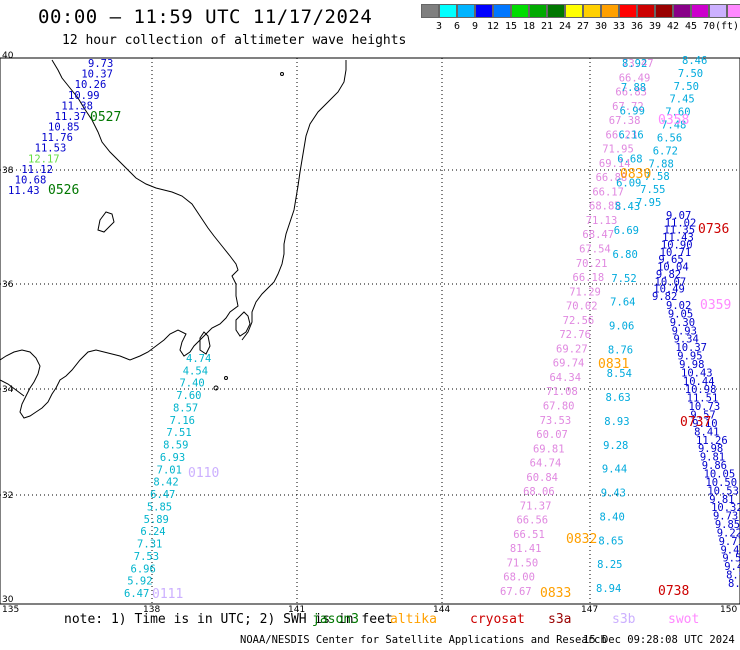 This screenshot has height=650, width=740. What do you see at coordinates (710, 449) in the screenshot?
I see `wave-height-label: 9.98` at bounding box center [710, 449].